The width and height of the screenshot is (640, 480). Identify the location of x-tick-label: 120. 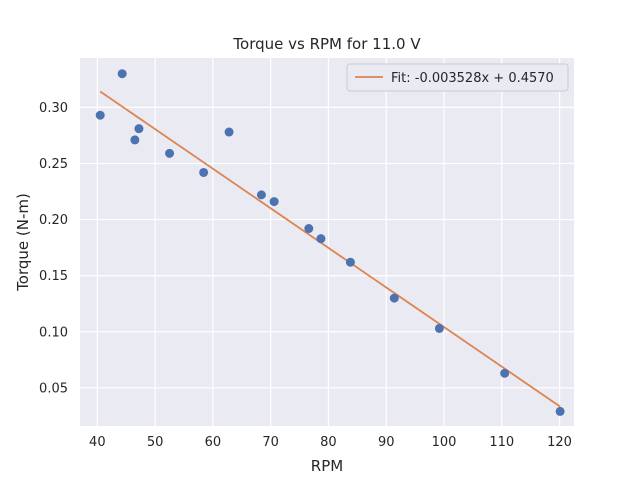
(559, 442).